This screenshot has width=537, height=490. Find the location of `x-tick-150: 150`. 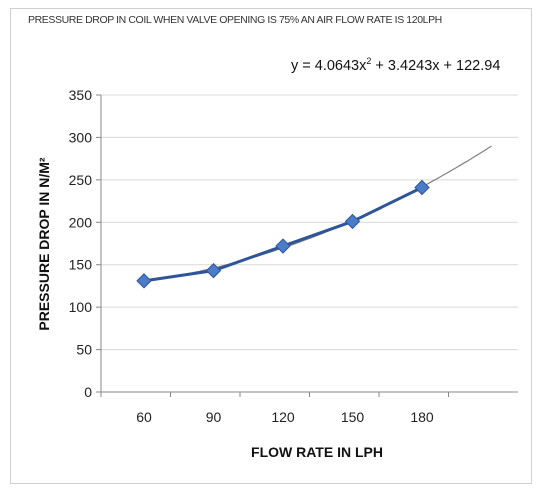

x-tick-150: 150 is located at coordinates (353, 417).